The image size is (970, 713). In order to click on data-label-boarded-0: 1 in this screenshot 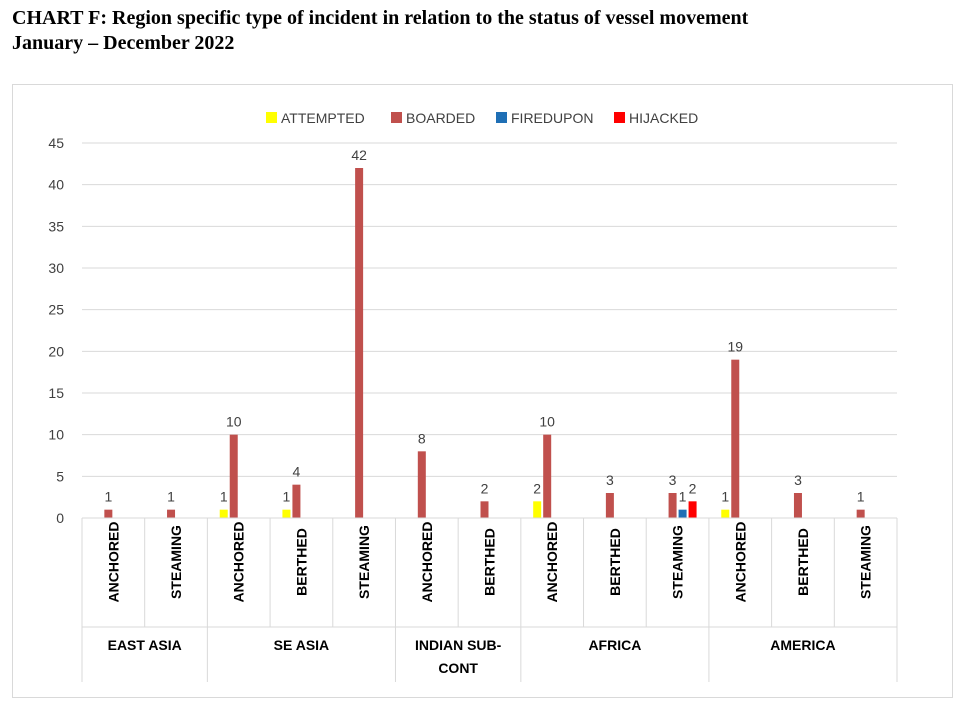, I will do `click(108, 497)`.